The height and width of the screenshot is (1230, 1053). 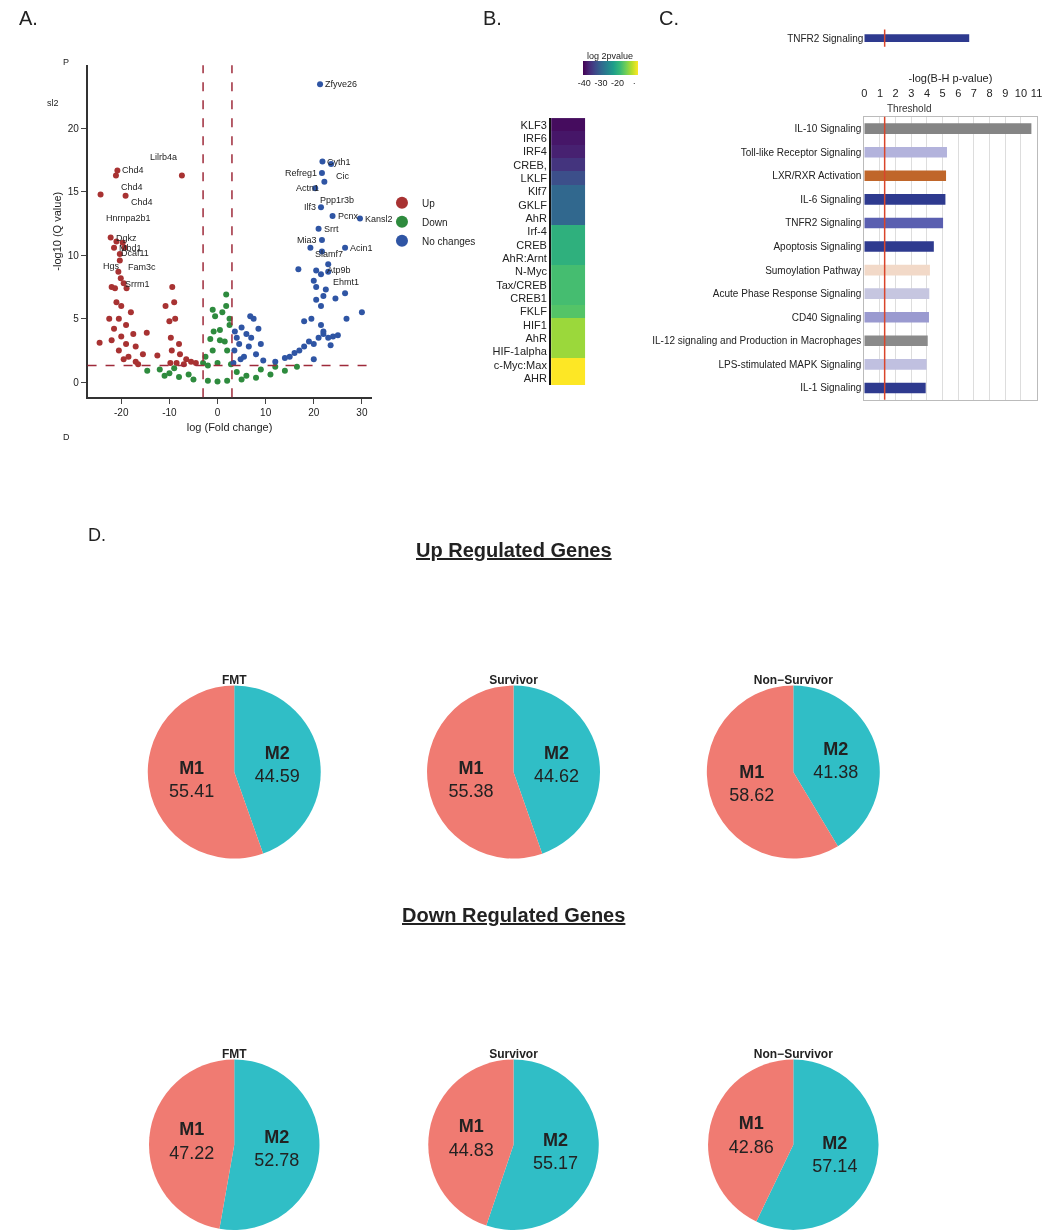 What do you see at coordinates (428, 203) in the screenshot?
I see `legend-label: Up` at bounding box center [428, 203].